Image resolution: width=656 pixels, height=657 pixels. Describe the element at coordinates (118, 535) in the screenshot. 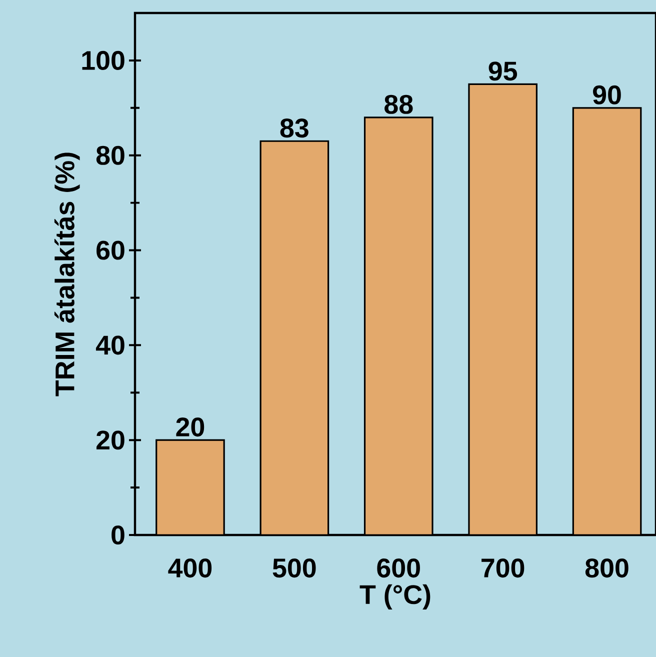

I see `y-tick-label: 0` at that location.